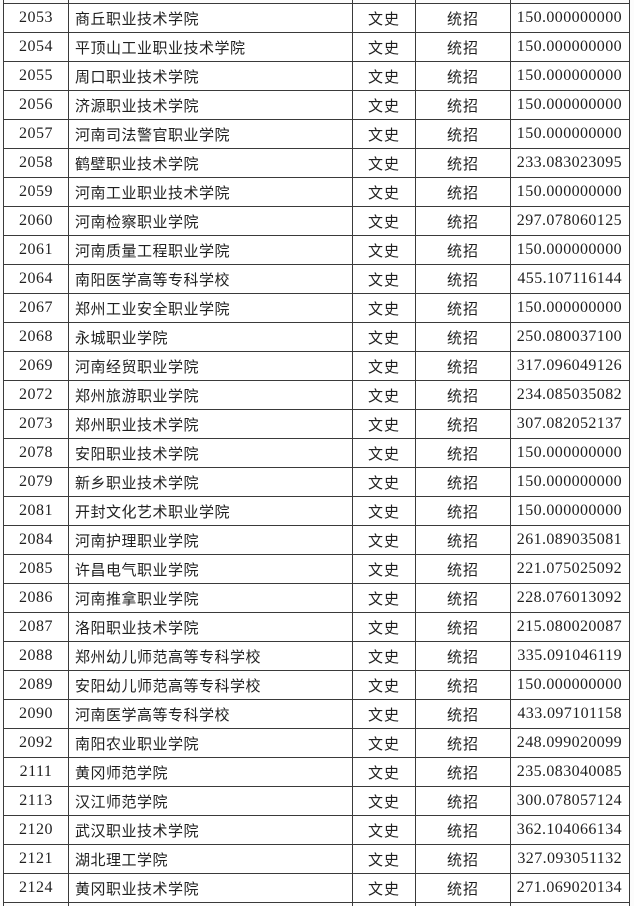  What do you see at coordinates (35, 511) in the screenshot?
I see `school-code-cell: 2081` at bounding box center [35, 511].